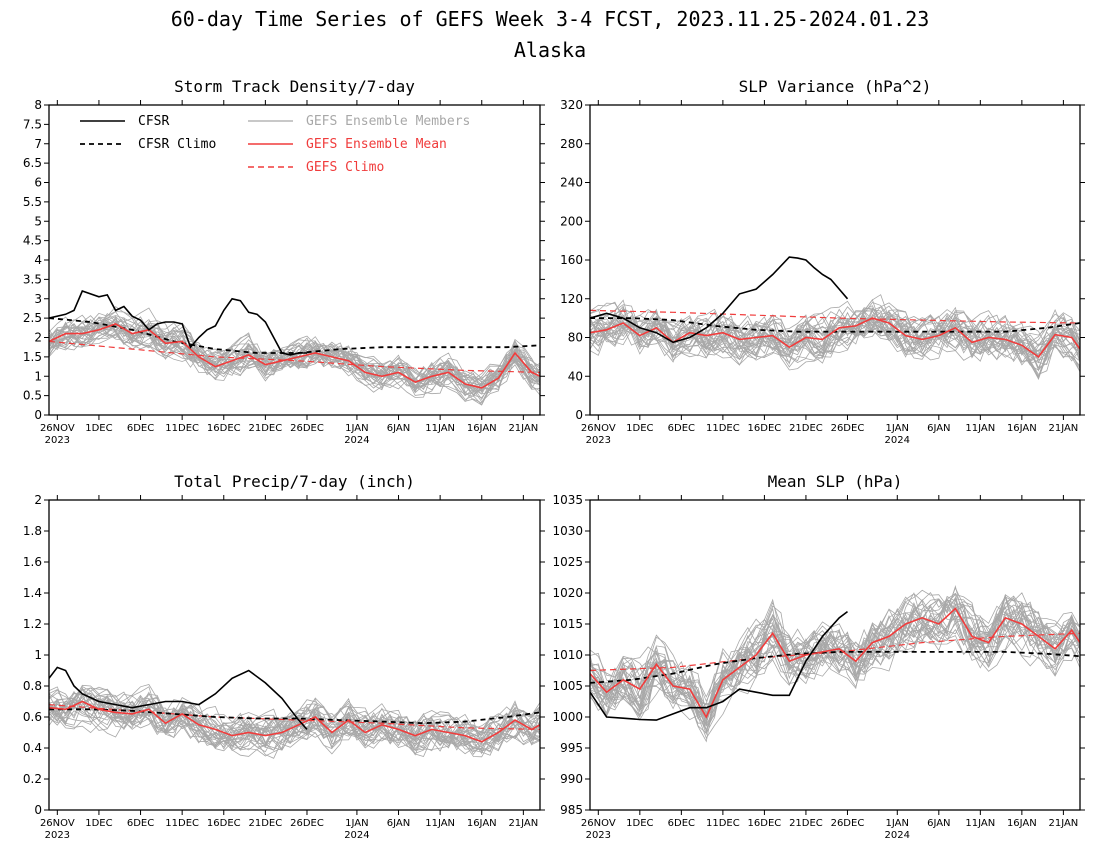 The width and height of the screenshot is (1100, 850). What do you see at coordinates (345, 167) in the screenshot?
I see `legend-label-gefs-climo: GEFS Climo` at bounding box center [345, 167].